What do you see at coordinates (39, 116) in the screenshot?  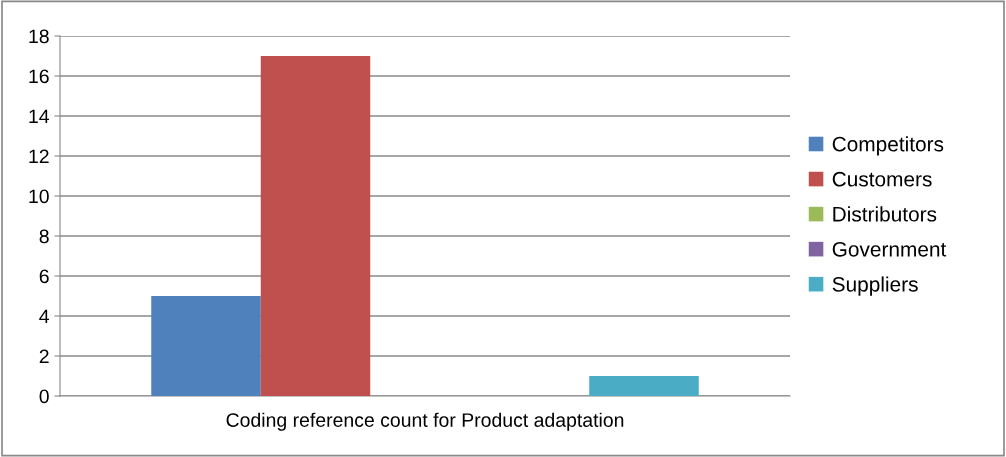 I see `y-tick-label: 14` at bounding box center [39, 116].